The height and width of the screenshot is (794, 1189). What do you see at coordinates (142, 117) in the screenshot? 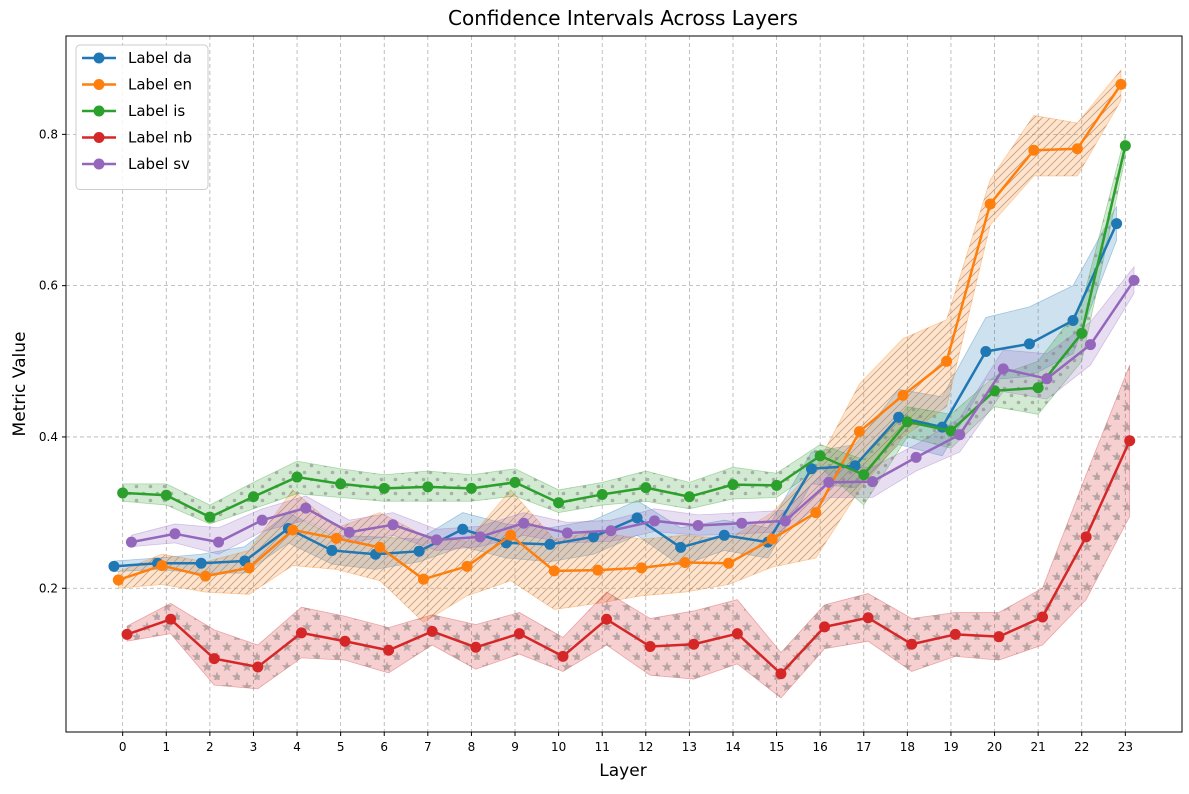
I see `legend: Label da Label en Label is Label nb Label sv` at bounding box center [142, 117].